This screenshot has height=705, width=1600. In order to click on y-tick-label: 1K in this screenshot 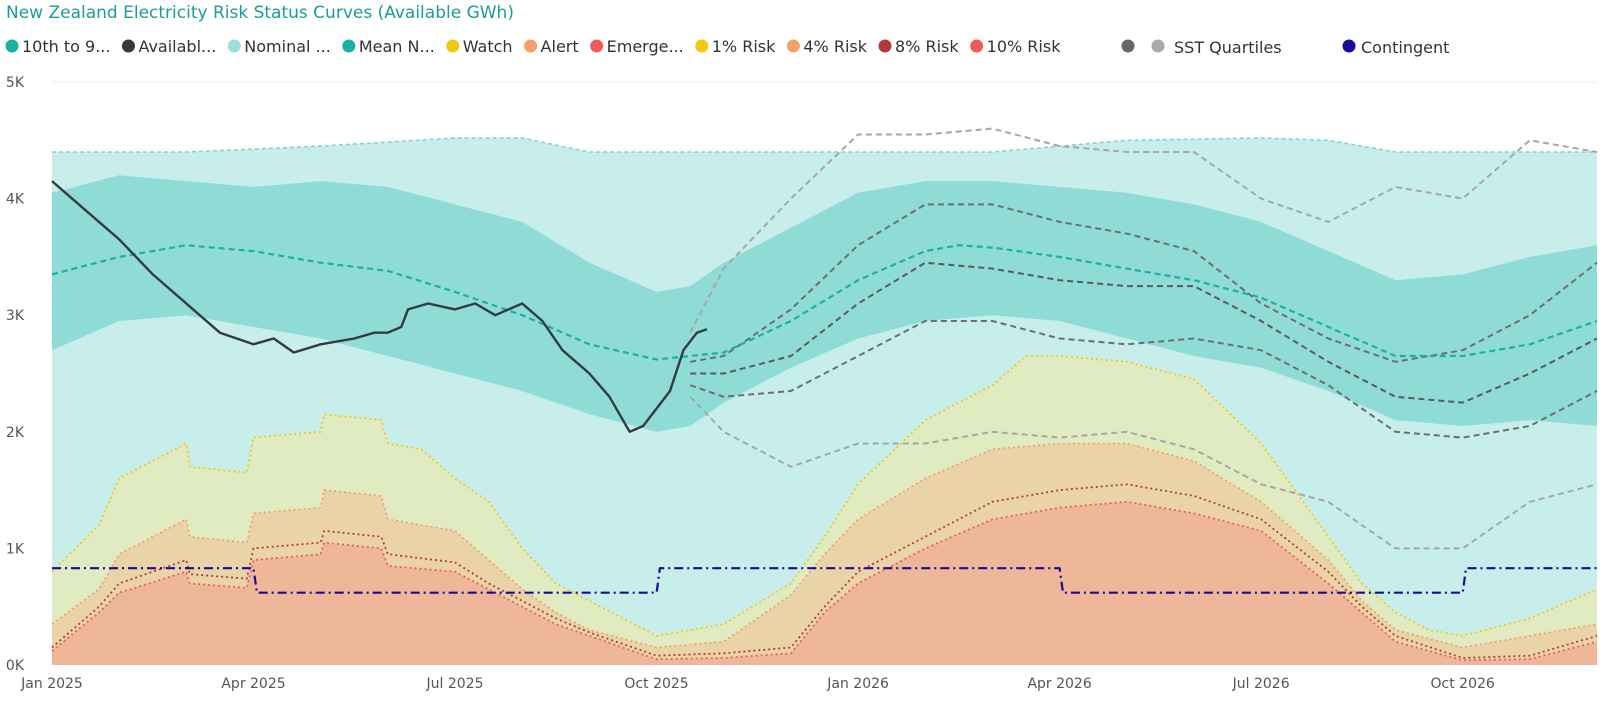, I will do `click(15, 549)`.